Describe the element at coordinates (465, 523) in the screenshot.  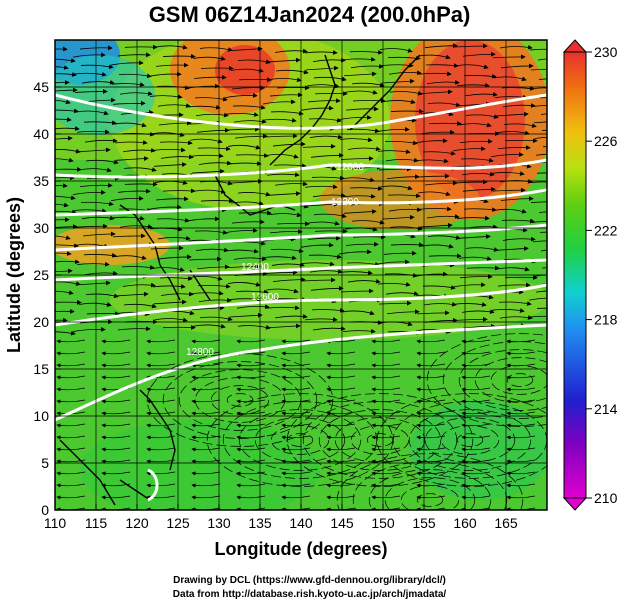
I see `x-tick-label: 160` at that location.